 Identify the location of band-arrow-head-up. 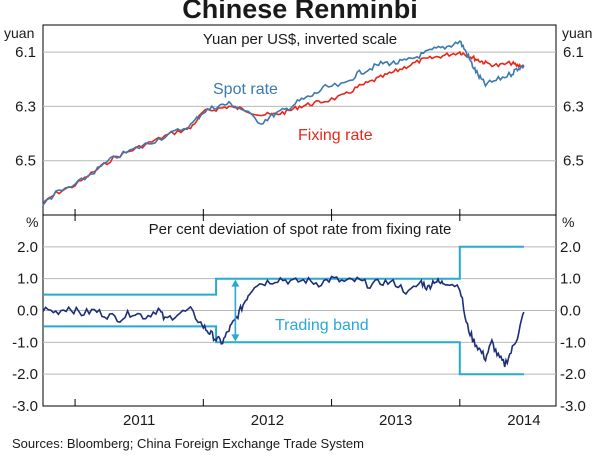
(235, 283).